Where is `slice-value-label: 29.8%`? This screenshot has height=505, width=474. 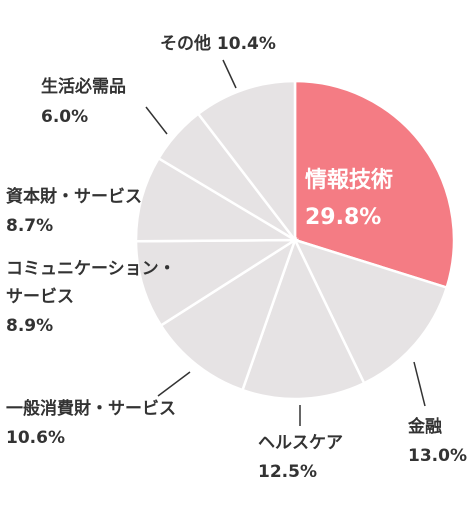 slice-value-label: 29.8% is located at coordinates (343, 217).